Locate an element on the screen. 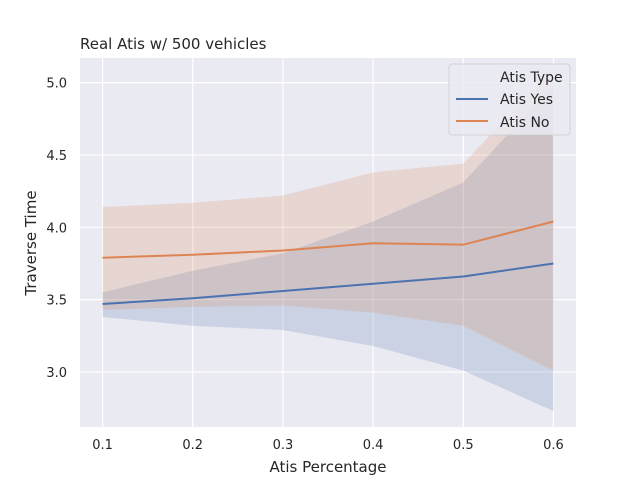 The width and height of the screenshot is (640, 480). legend: Atis Type Atis Yes Atis No is located at coordinates (509, 99).